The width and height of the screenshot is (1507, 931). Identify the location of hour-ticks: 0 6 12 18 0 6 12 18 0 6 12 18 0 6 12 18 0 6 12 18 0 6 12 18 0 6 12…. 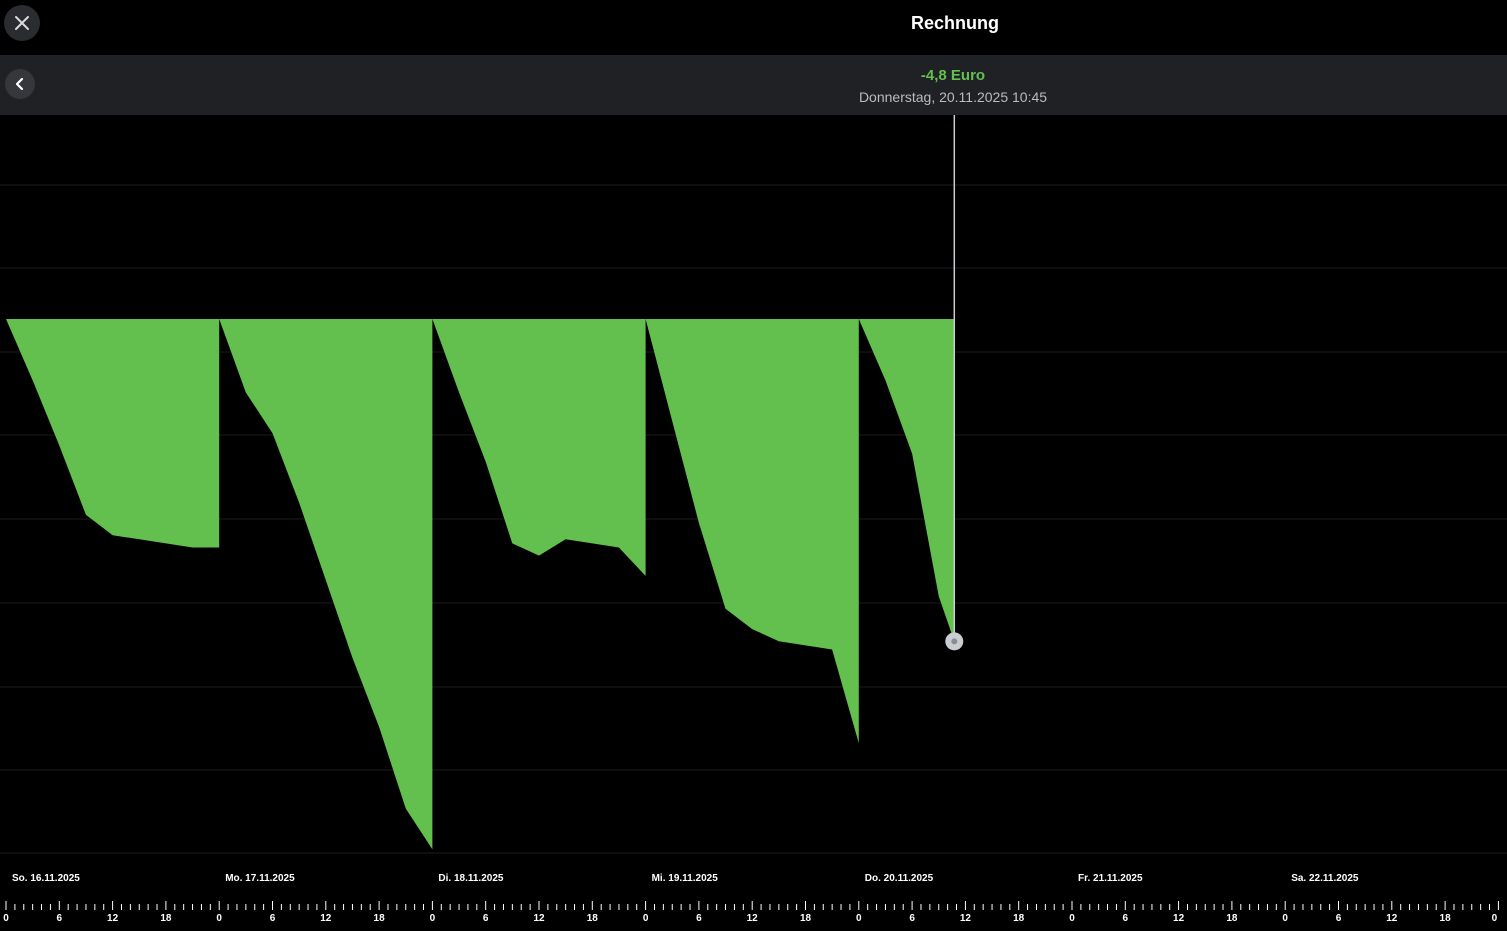
(751, 912).